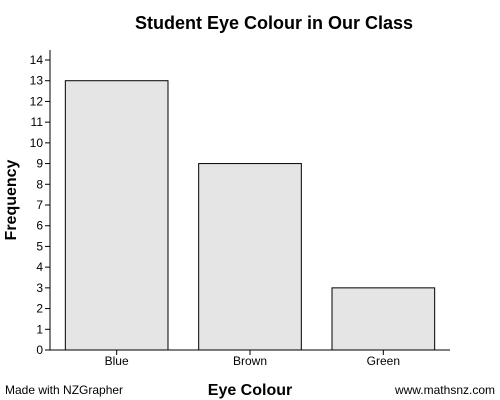 The width and height of the screenshot is (500, 400). I want to click on x-axis-ticks: Blue Brown Green, so click(252, 359).